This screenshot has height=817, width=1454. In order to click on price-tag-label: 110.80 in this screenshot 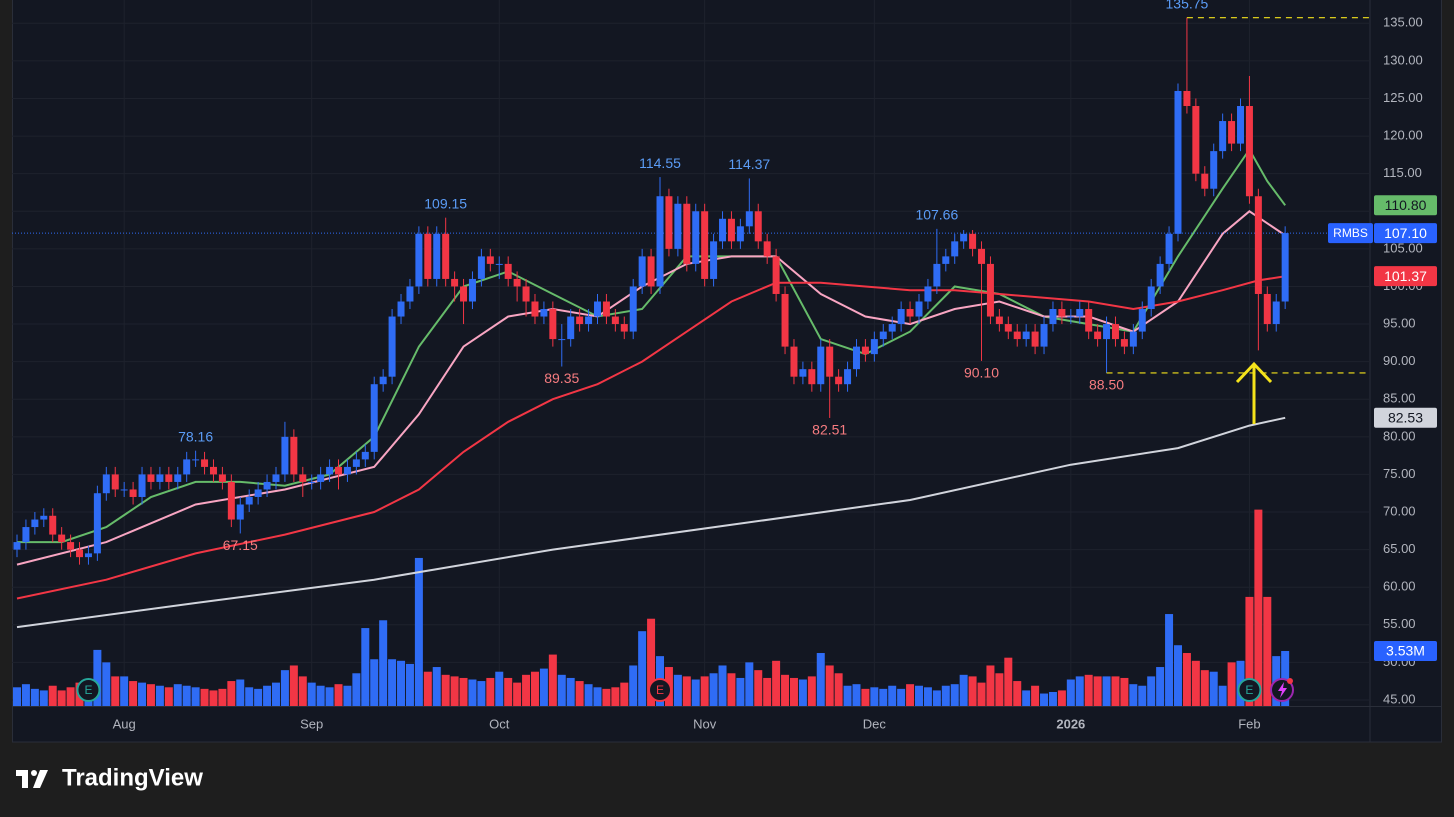, I will do `click(1406, 205)`.